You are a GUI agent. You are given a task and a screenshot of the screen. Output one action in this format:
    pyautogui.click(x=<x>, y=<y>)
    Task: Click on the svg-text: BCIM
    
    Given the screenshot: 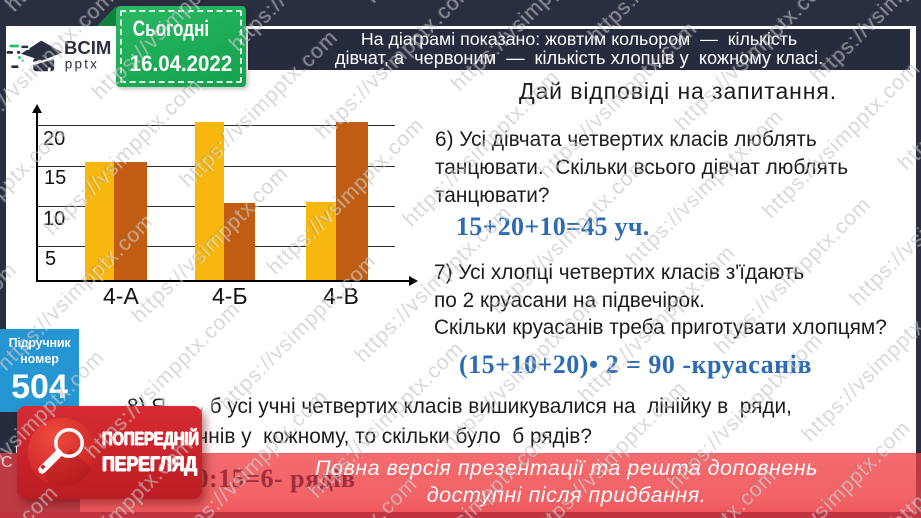 What is the action you would take?
    pyautogui.click(x=87, y=47)
    